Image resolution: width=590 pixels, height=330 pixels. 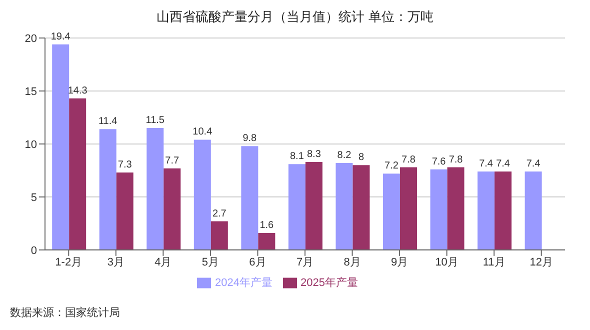 What do you see at coordinates (163, 262) in the screenshot?
I see `x-tick-label: 4月` at bounding box center [163, 262].